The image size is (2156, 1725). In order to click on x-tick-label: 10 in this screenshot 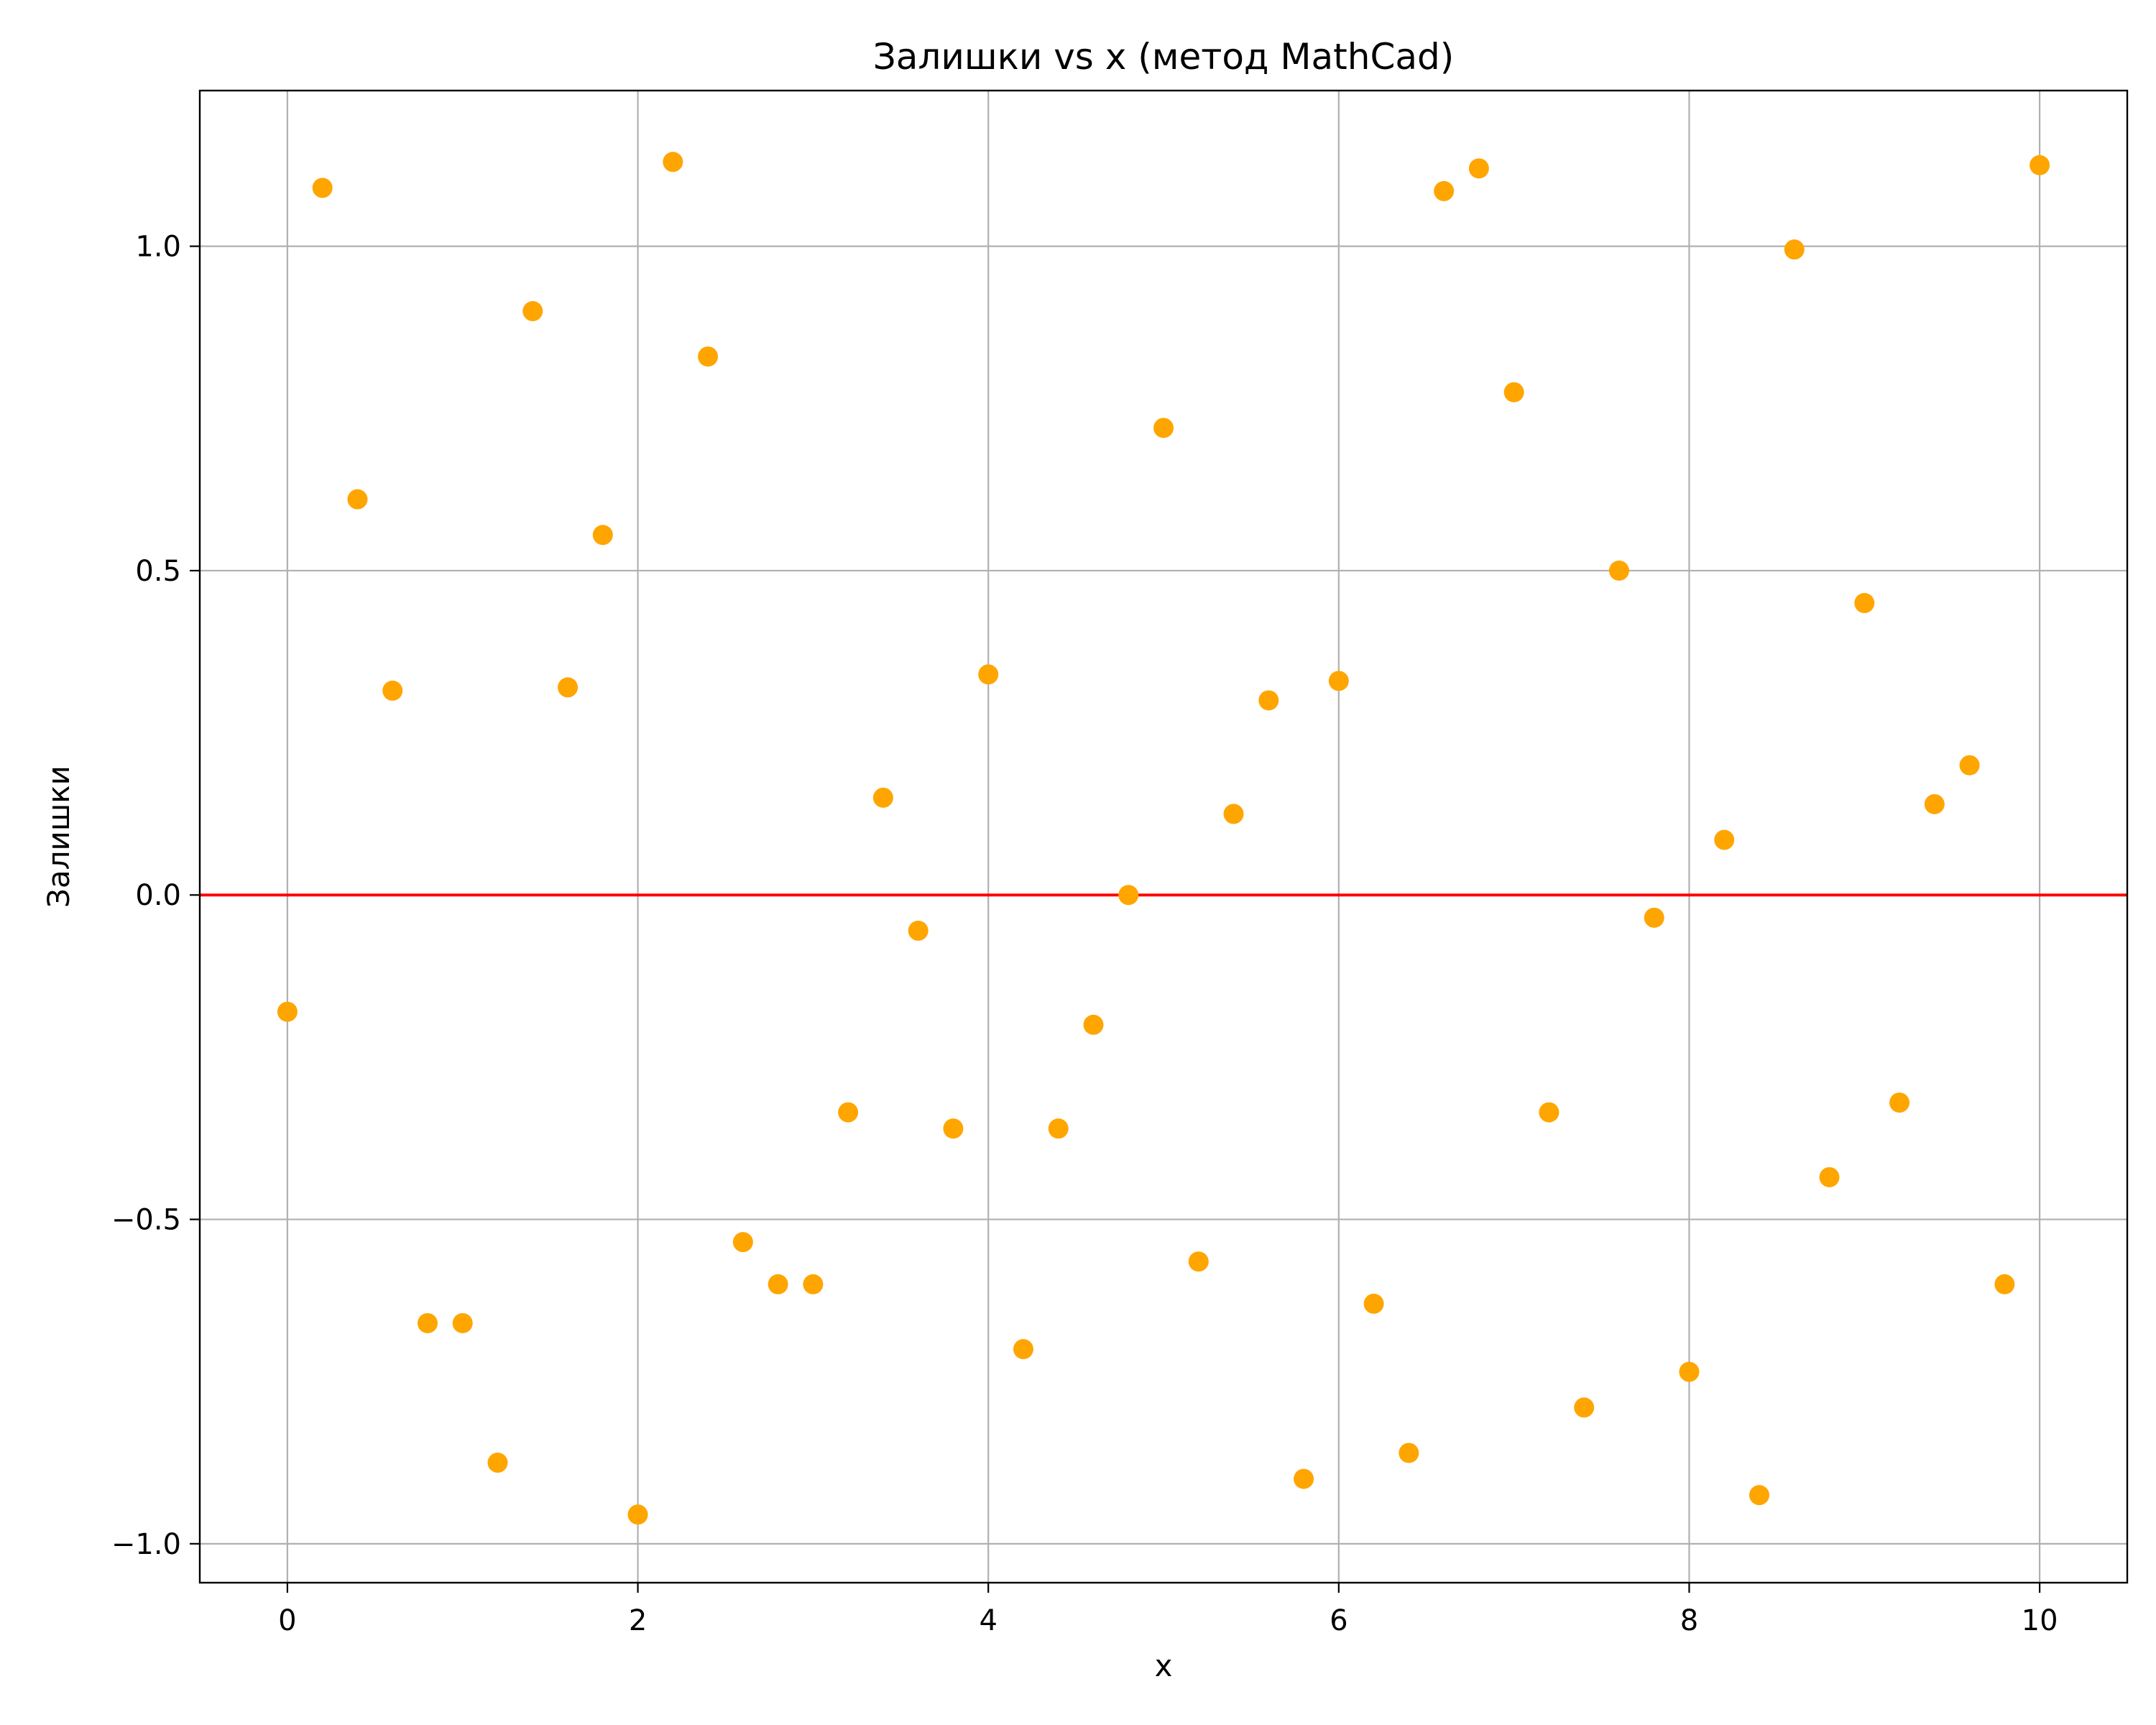, I will do `click(2040, 1620)`.